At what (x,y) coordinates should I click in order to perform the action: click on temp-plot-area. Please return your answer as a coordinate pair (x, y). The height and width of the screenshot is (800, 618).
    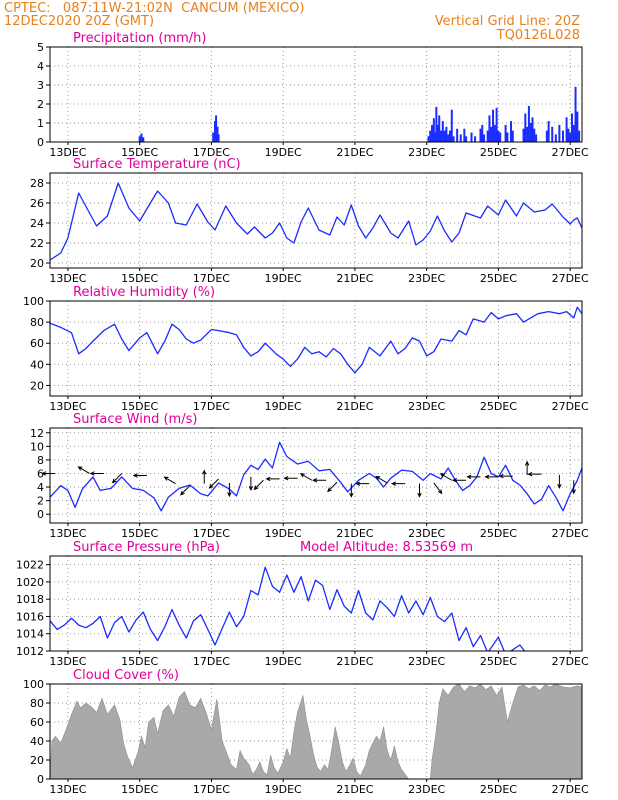
    Looking at the image, I should click on (316, 221).